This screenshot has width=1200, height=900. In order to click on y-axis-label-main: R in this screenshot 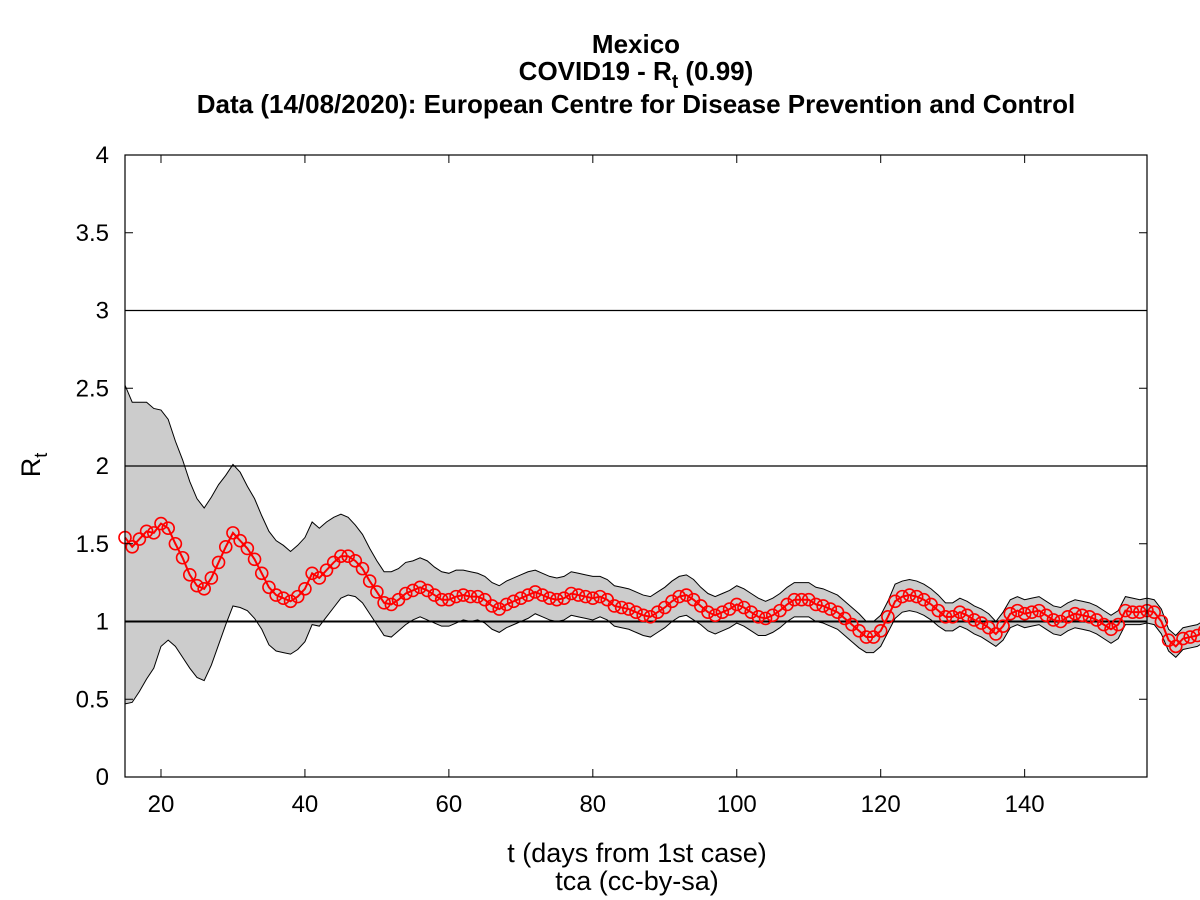, I will do `click(31, 468)`.